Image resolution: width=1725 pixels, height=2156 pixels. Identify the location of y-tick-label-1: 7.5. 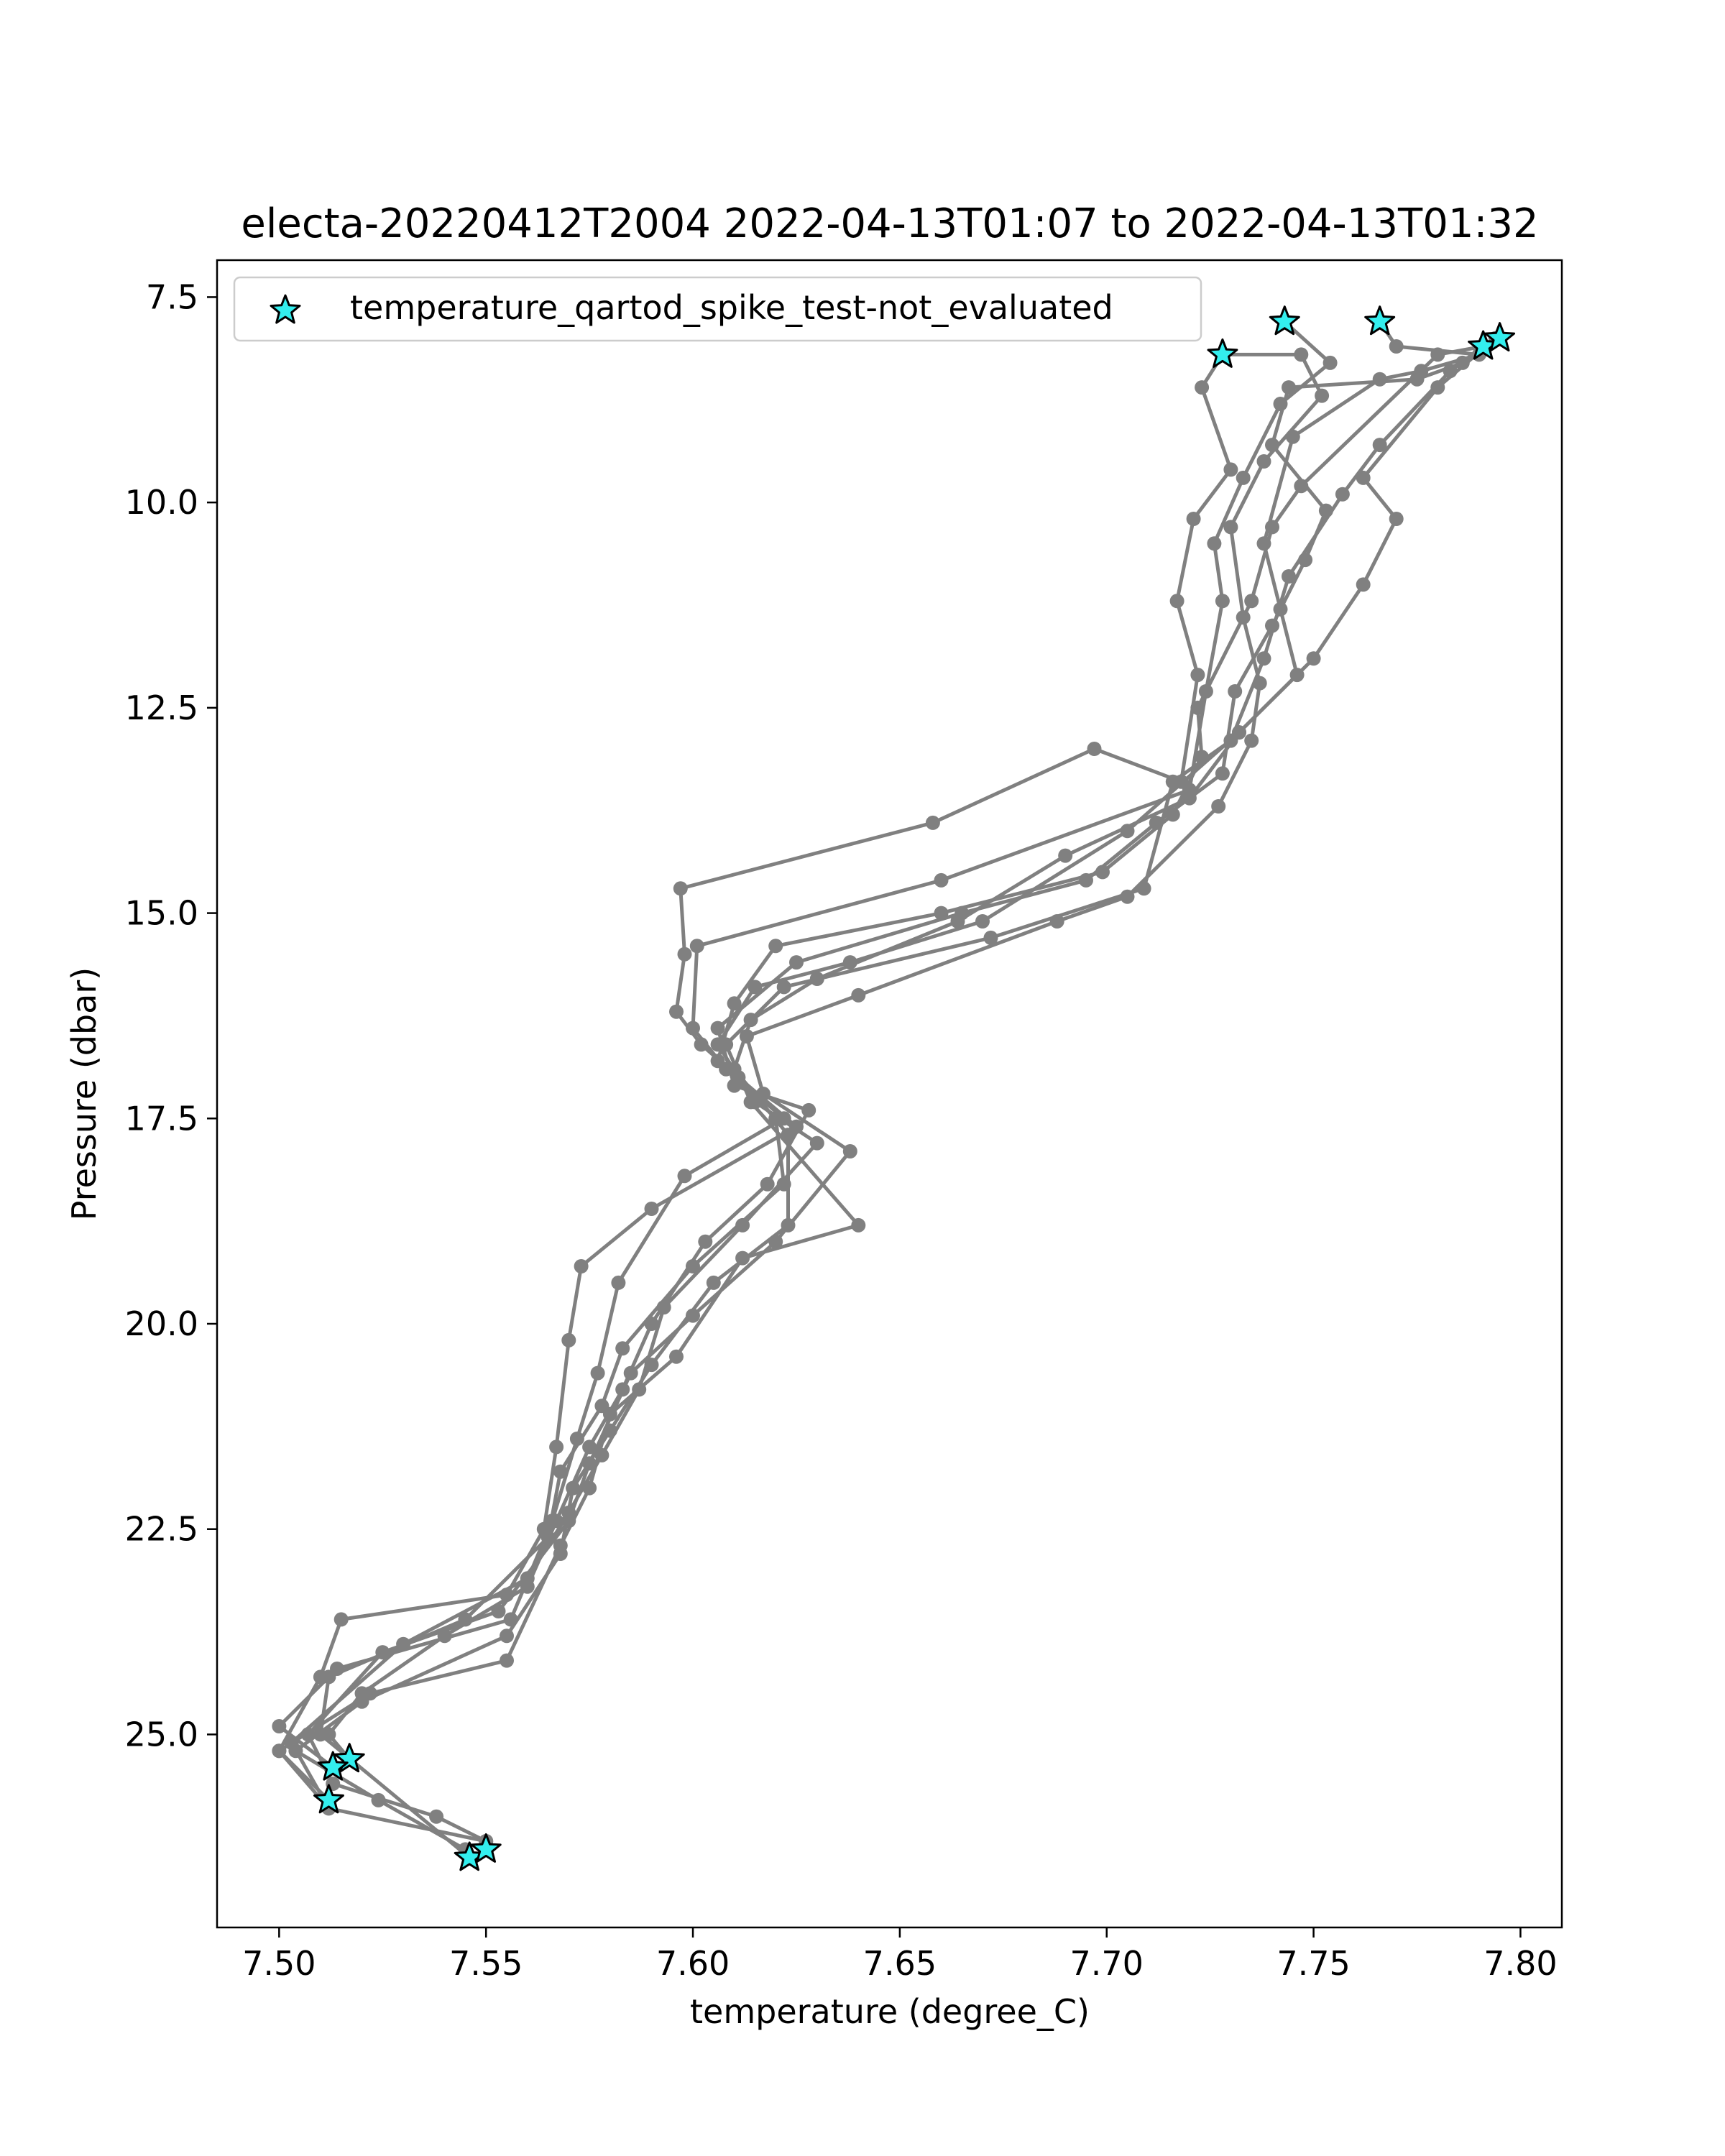
(172, 296).